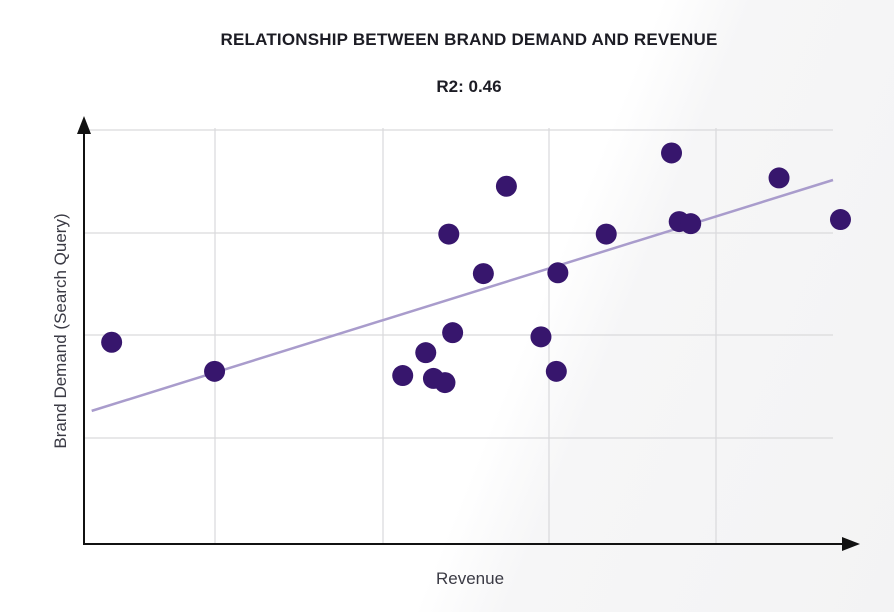  Describe the element at coordinates (60, 330) in the screenshot. I see `y-axis-label: Brand Demand (Search Query)` at that location.